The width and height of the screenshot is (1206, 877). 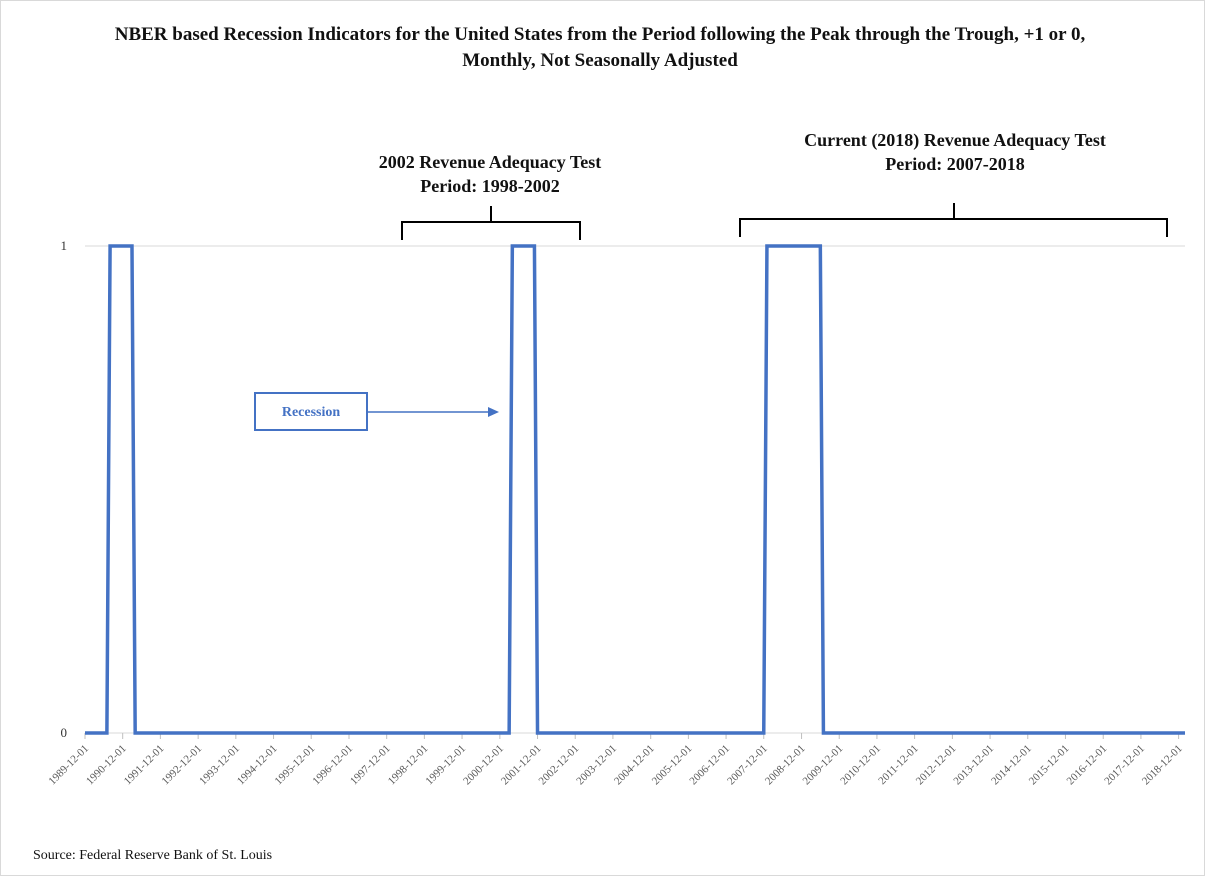 I want to click on x-tick-label: 2007-12-01, so click(x=747, y=765).